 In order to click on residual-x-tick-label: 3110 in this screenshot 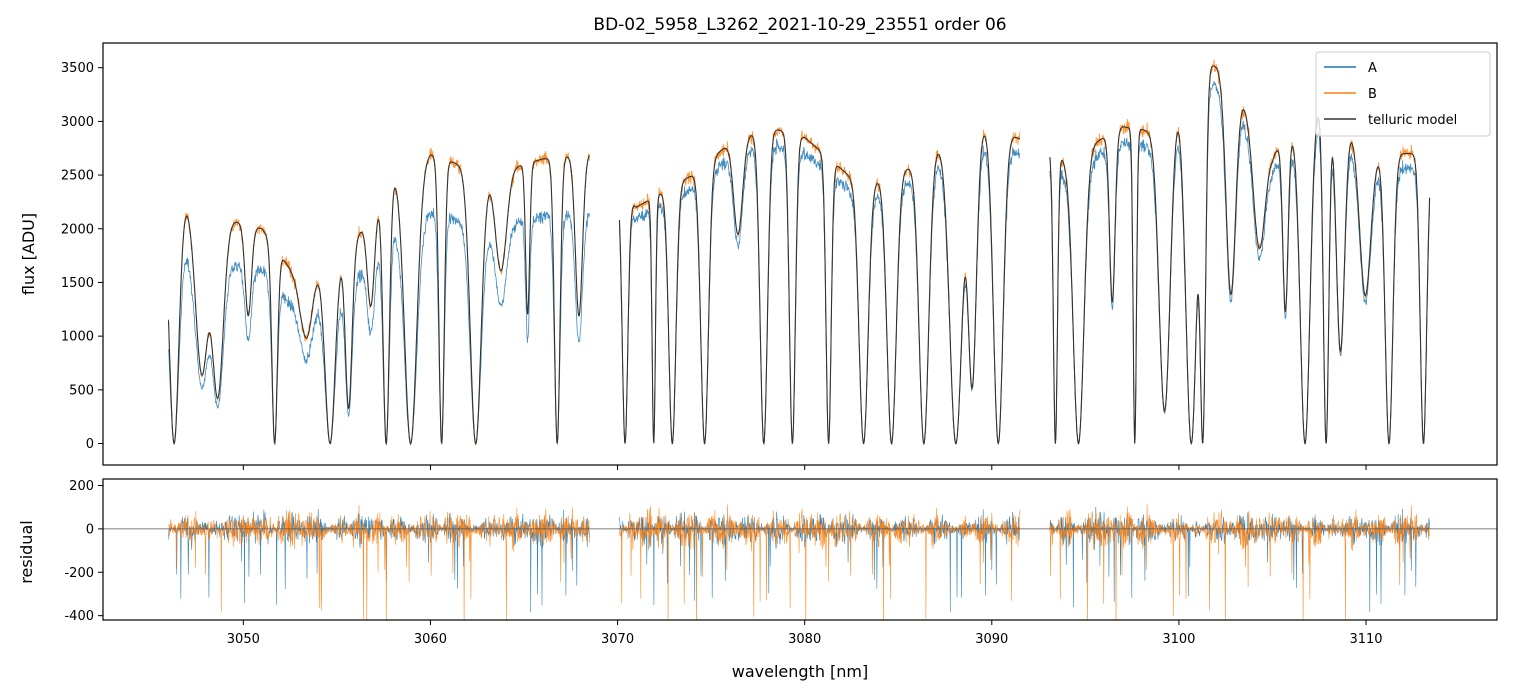, I will do `click(1365, 639)`.